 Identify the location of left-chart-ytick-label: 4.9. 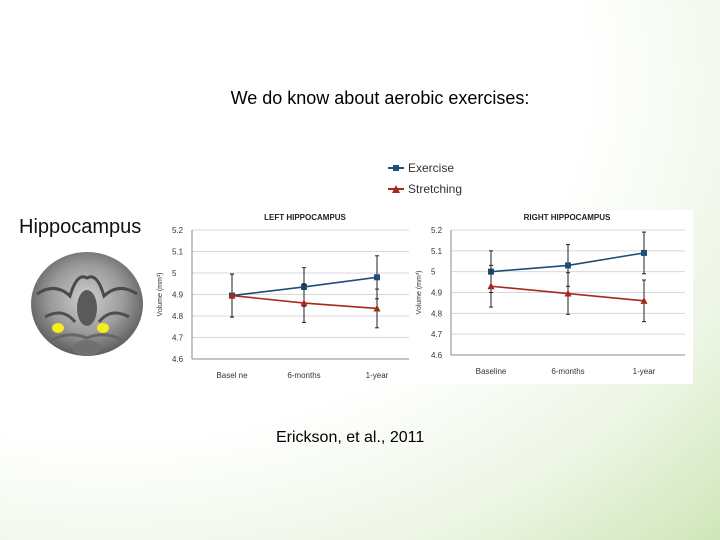
(178, 295).